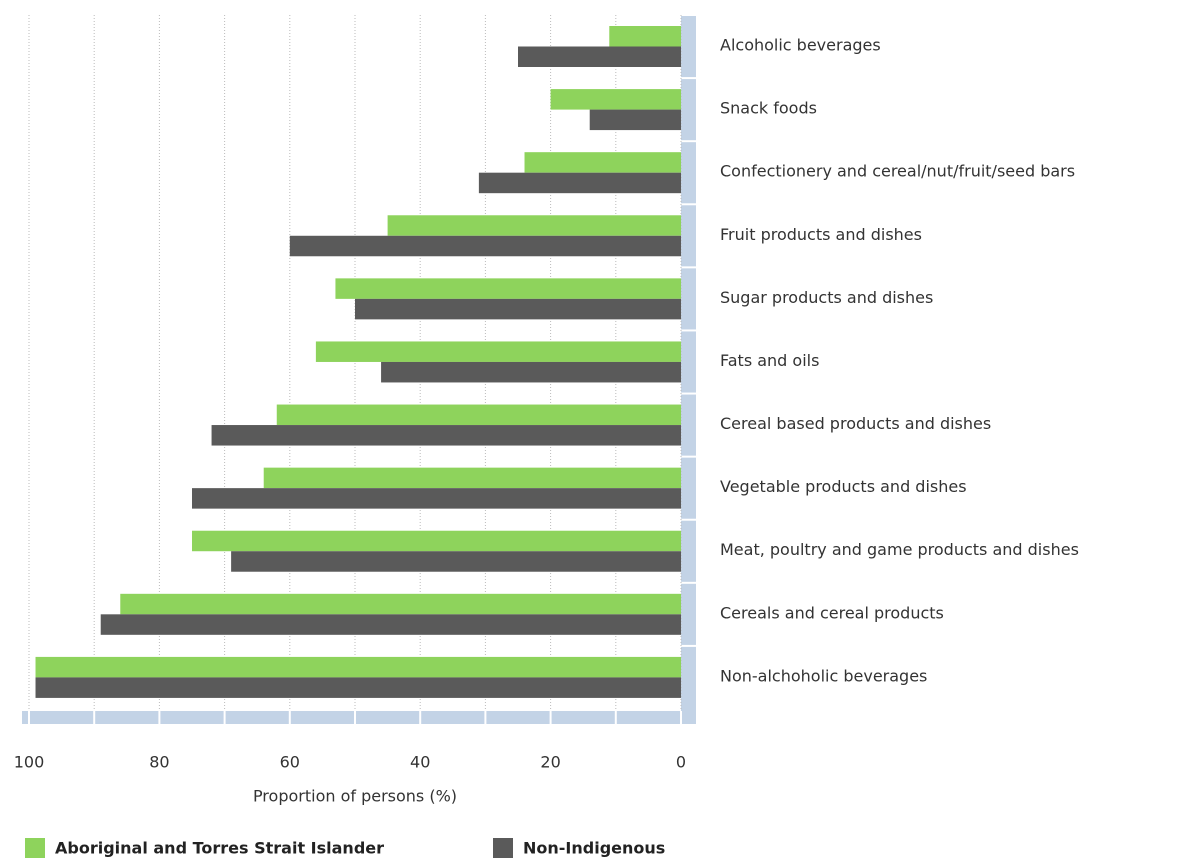  I want to click on category-label: Fruit products and dishes, so click(821, 234).